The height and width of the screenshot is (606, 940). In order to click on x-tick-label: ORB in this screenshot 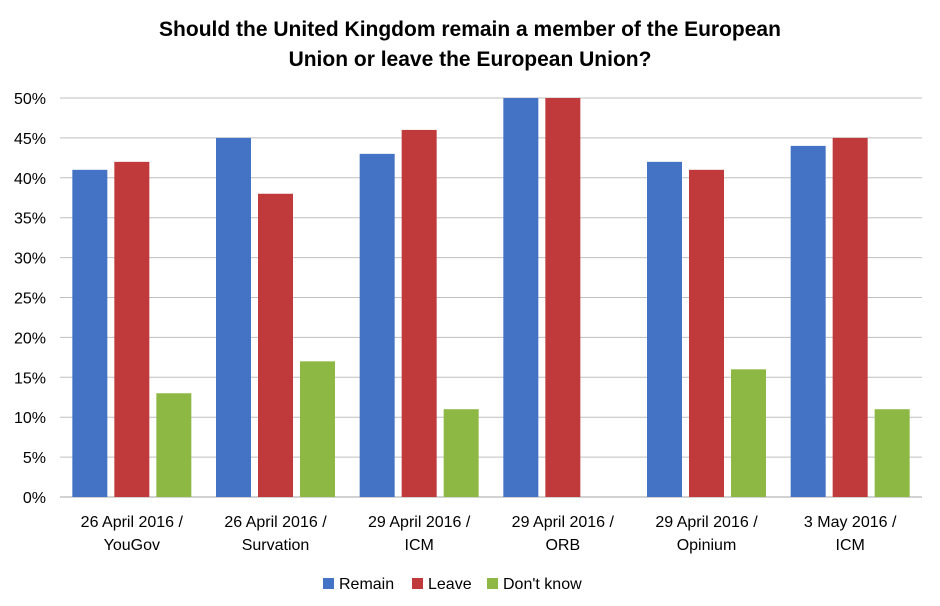, I will do `click(562, 545)`.